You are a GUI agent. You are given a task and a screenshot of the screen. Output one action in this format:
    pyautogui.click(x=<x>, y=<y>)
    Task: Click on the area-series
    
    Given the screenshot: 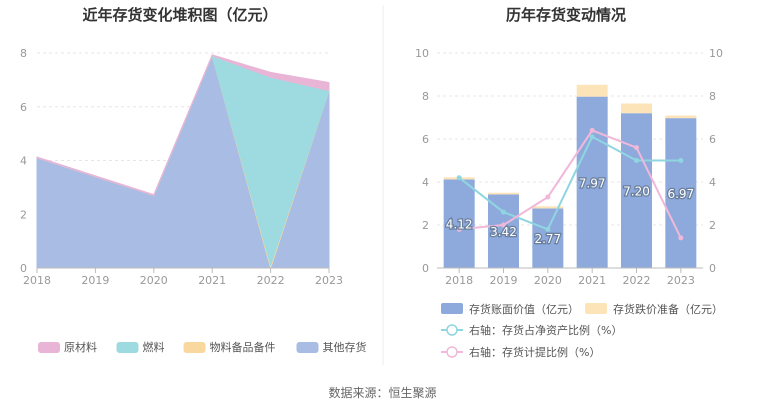 What is the action you would take?
    pyautogui.click(x=183, y=125)
    